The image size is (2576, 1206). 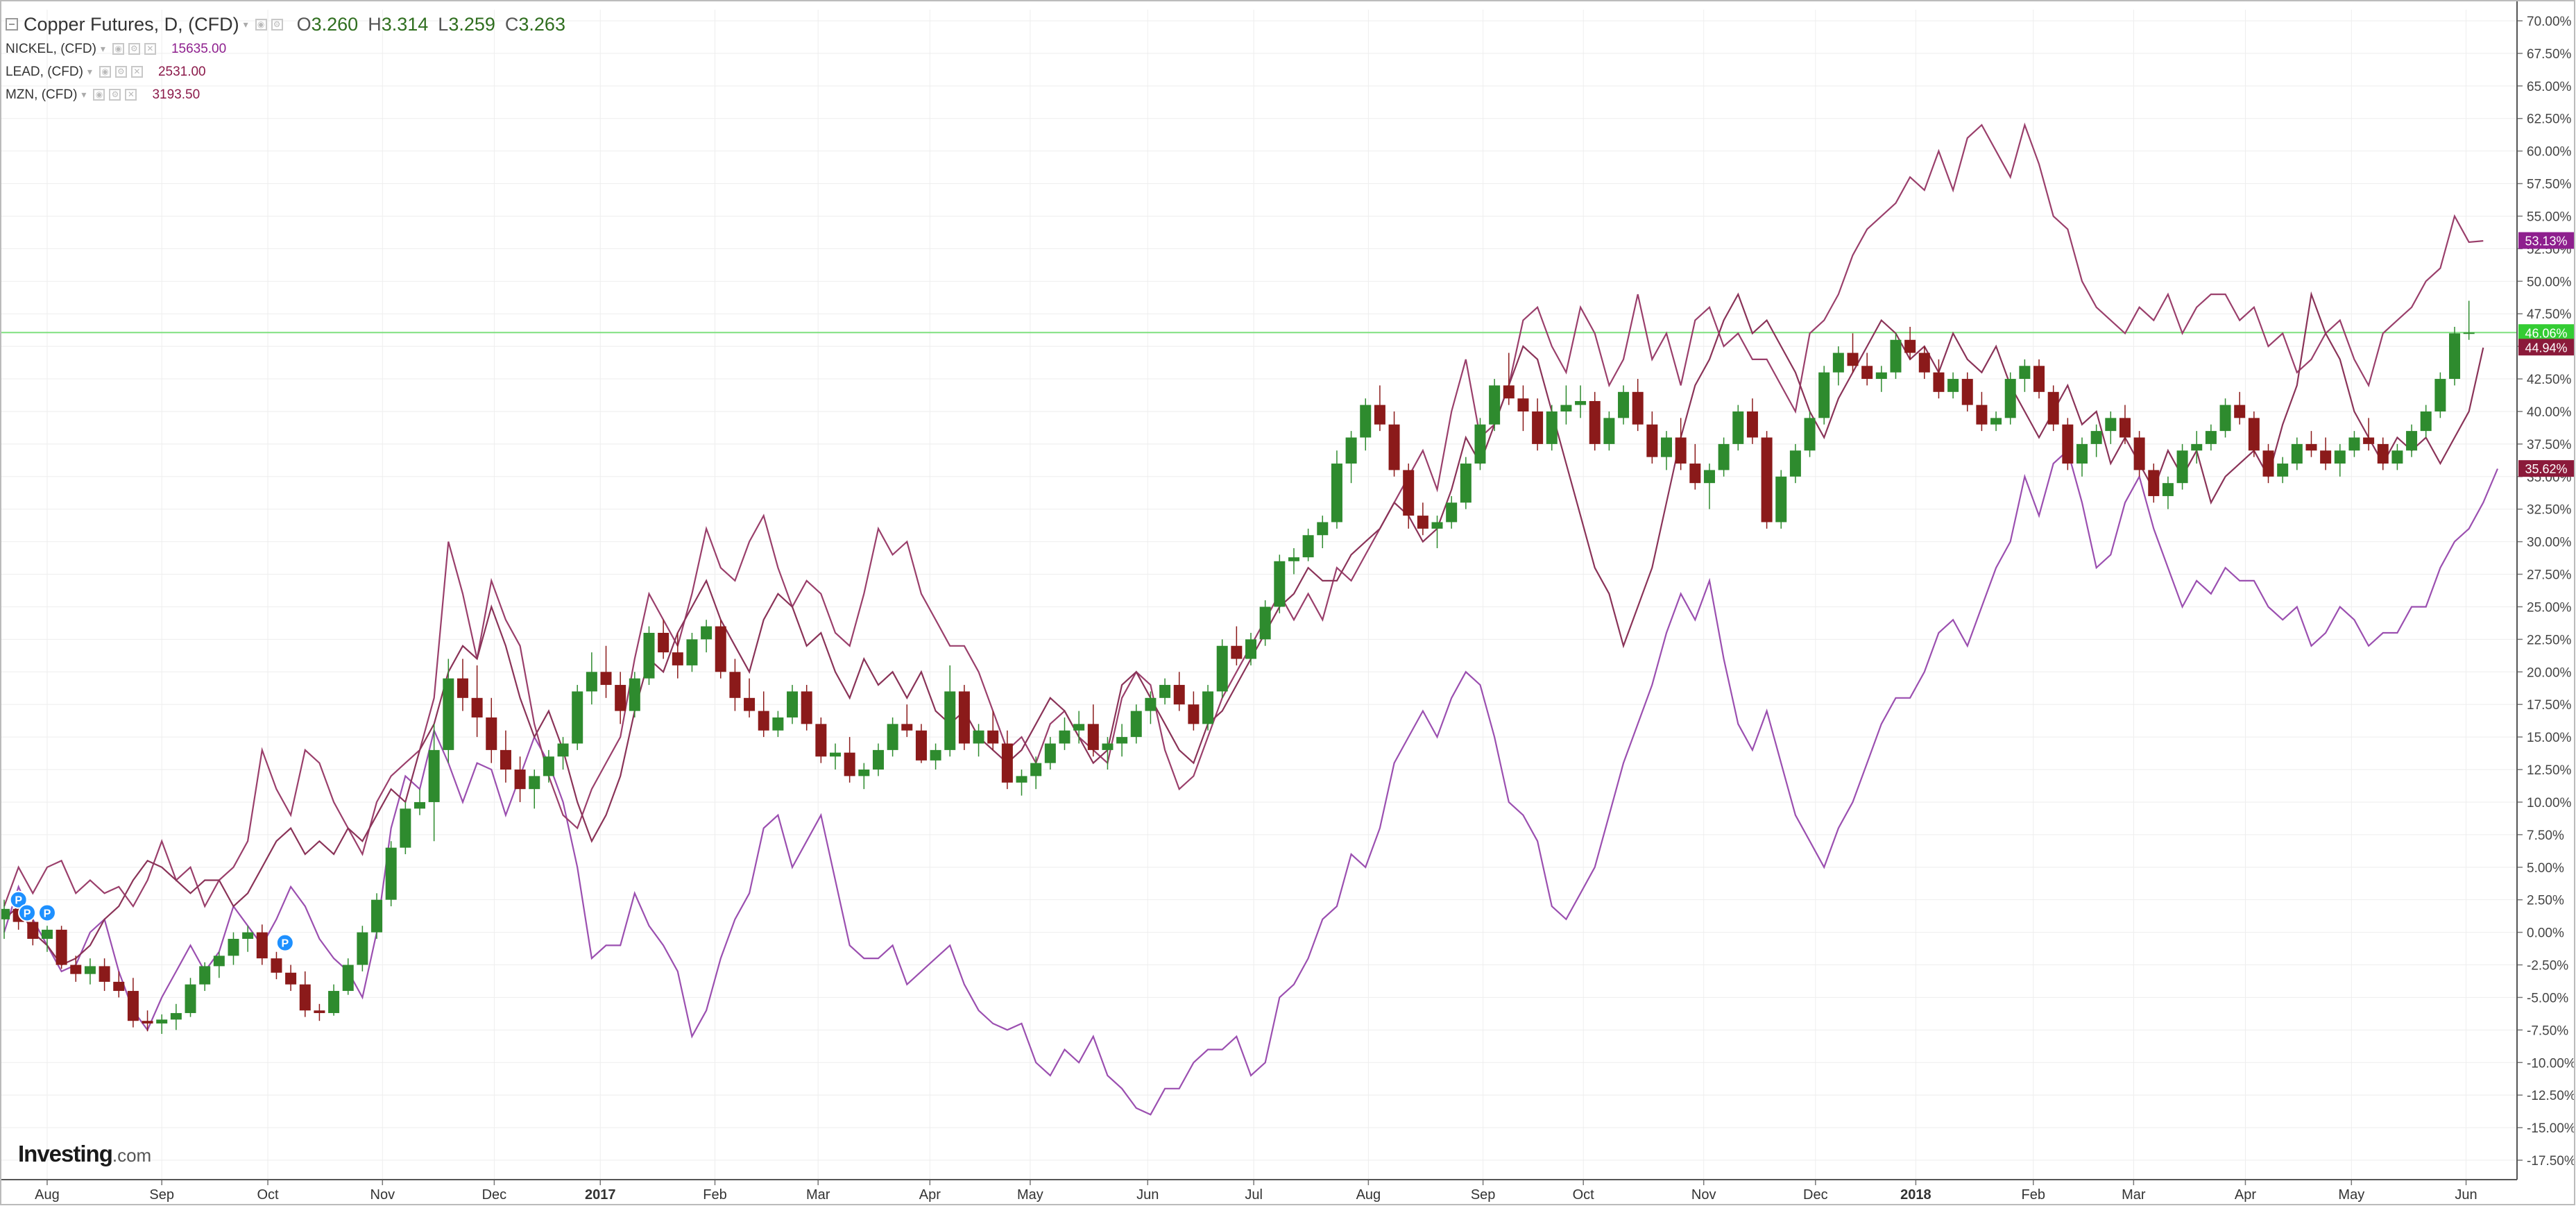 What do you see at coordinates (2546, 242) in the screenshot?
I see `price-label-text: 53.13%` at bounding box center [2546, 242].